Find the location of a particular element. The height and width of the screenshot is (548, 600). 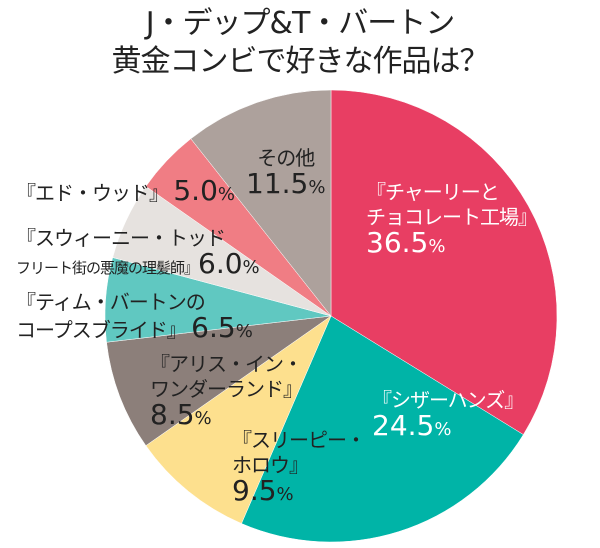

label-ed-wood: 『エド・ウッド』 5.0% is located at coordinates (125, 190).